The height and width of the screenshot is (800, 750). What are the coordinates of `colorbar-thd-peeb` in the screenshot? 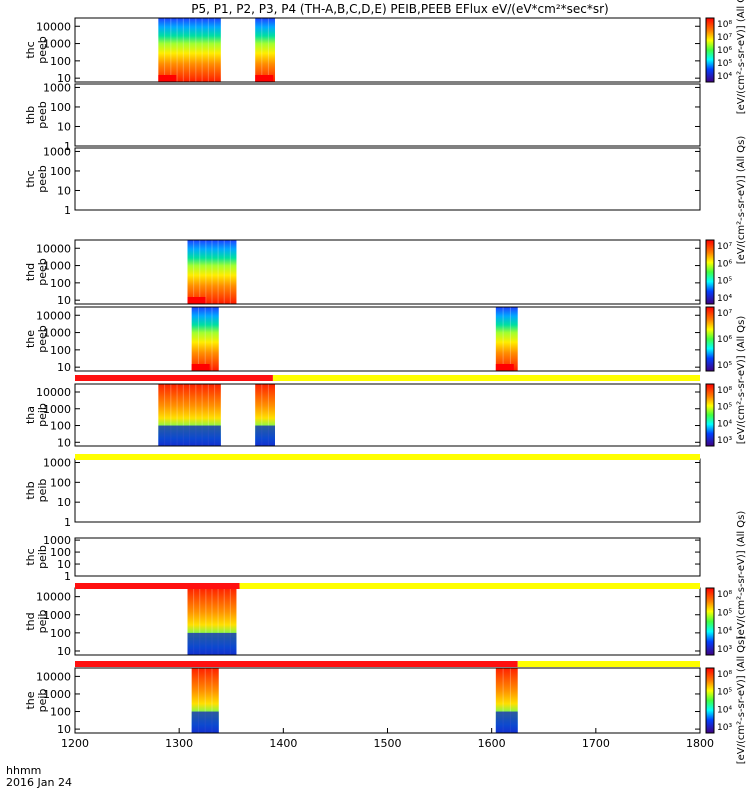 It's located at (710, 272).